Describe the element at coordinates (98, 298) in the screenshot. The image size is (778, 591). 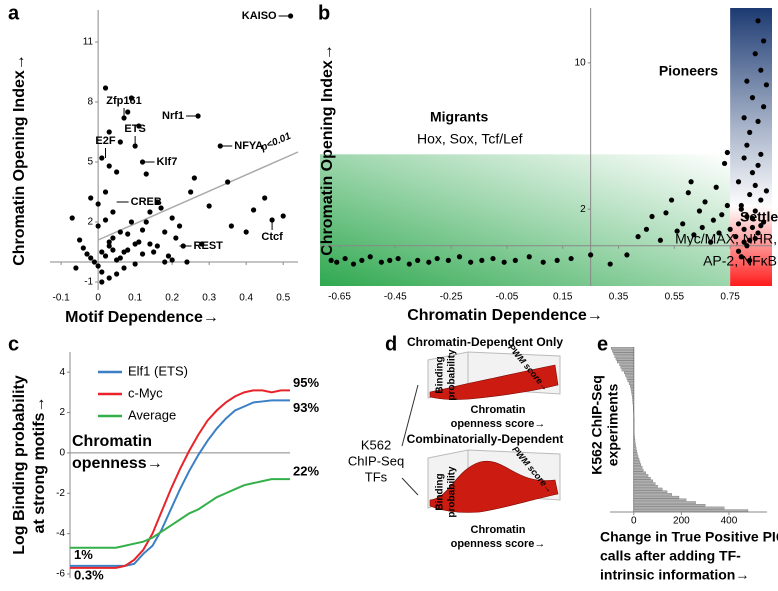
I see `x-tick-label: 0` at that location.